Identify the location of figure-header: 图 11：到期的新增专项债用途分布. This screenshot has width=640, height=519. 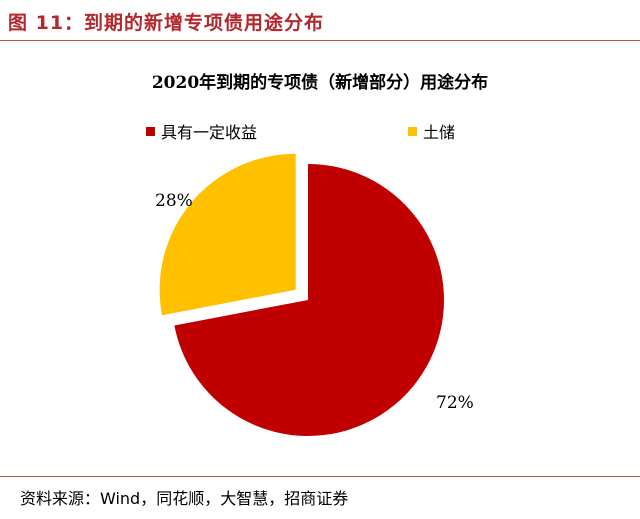
(320, 20).